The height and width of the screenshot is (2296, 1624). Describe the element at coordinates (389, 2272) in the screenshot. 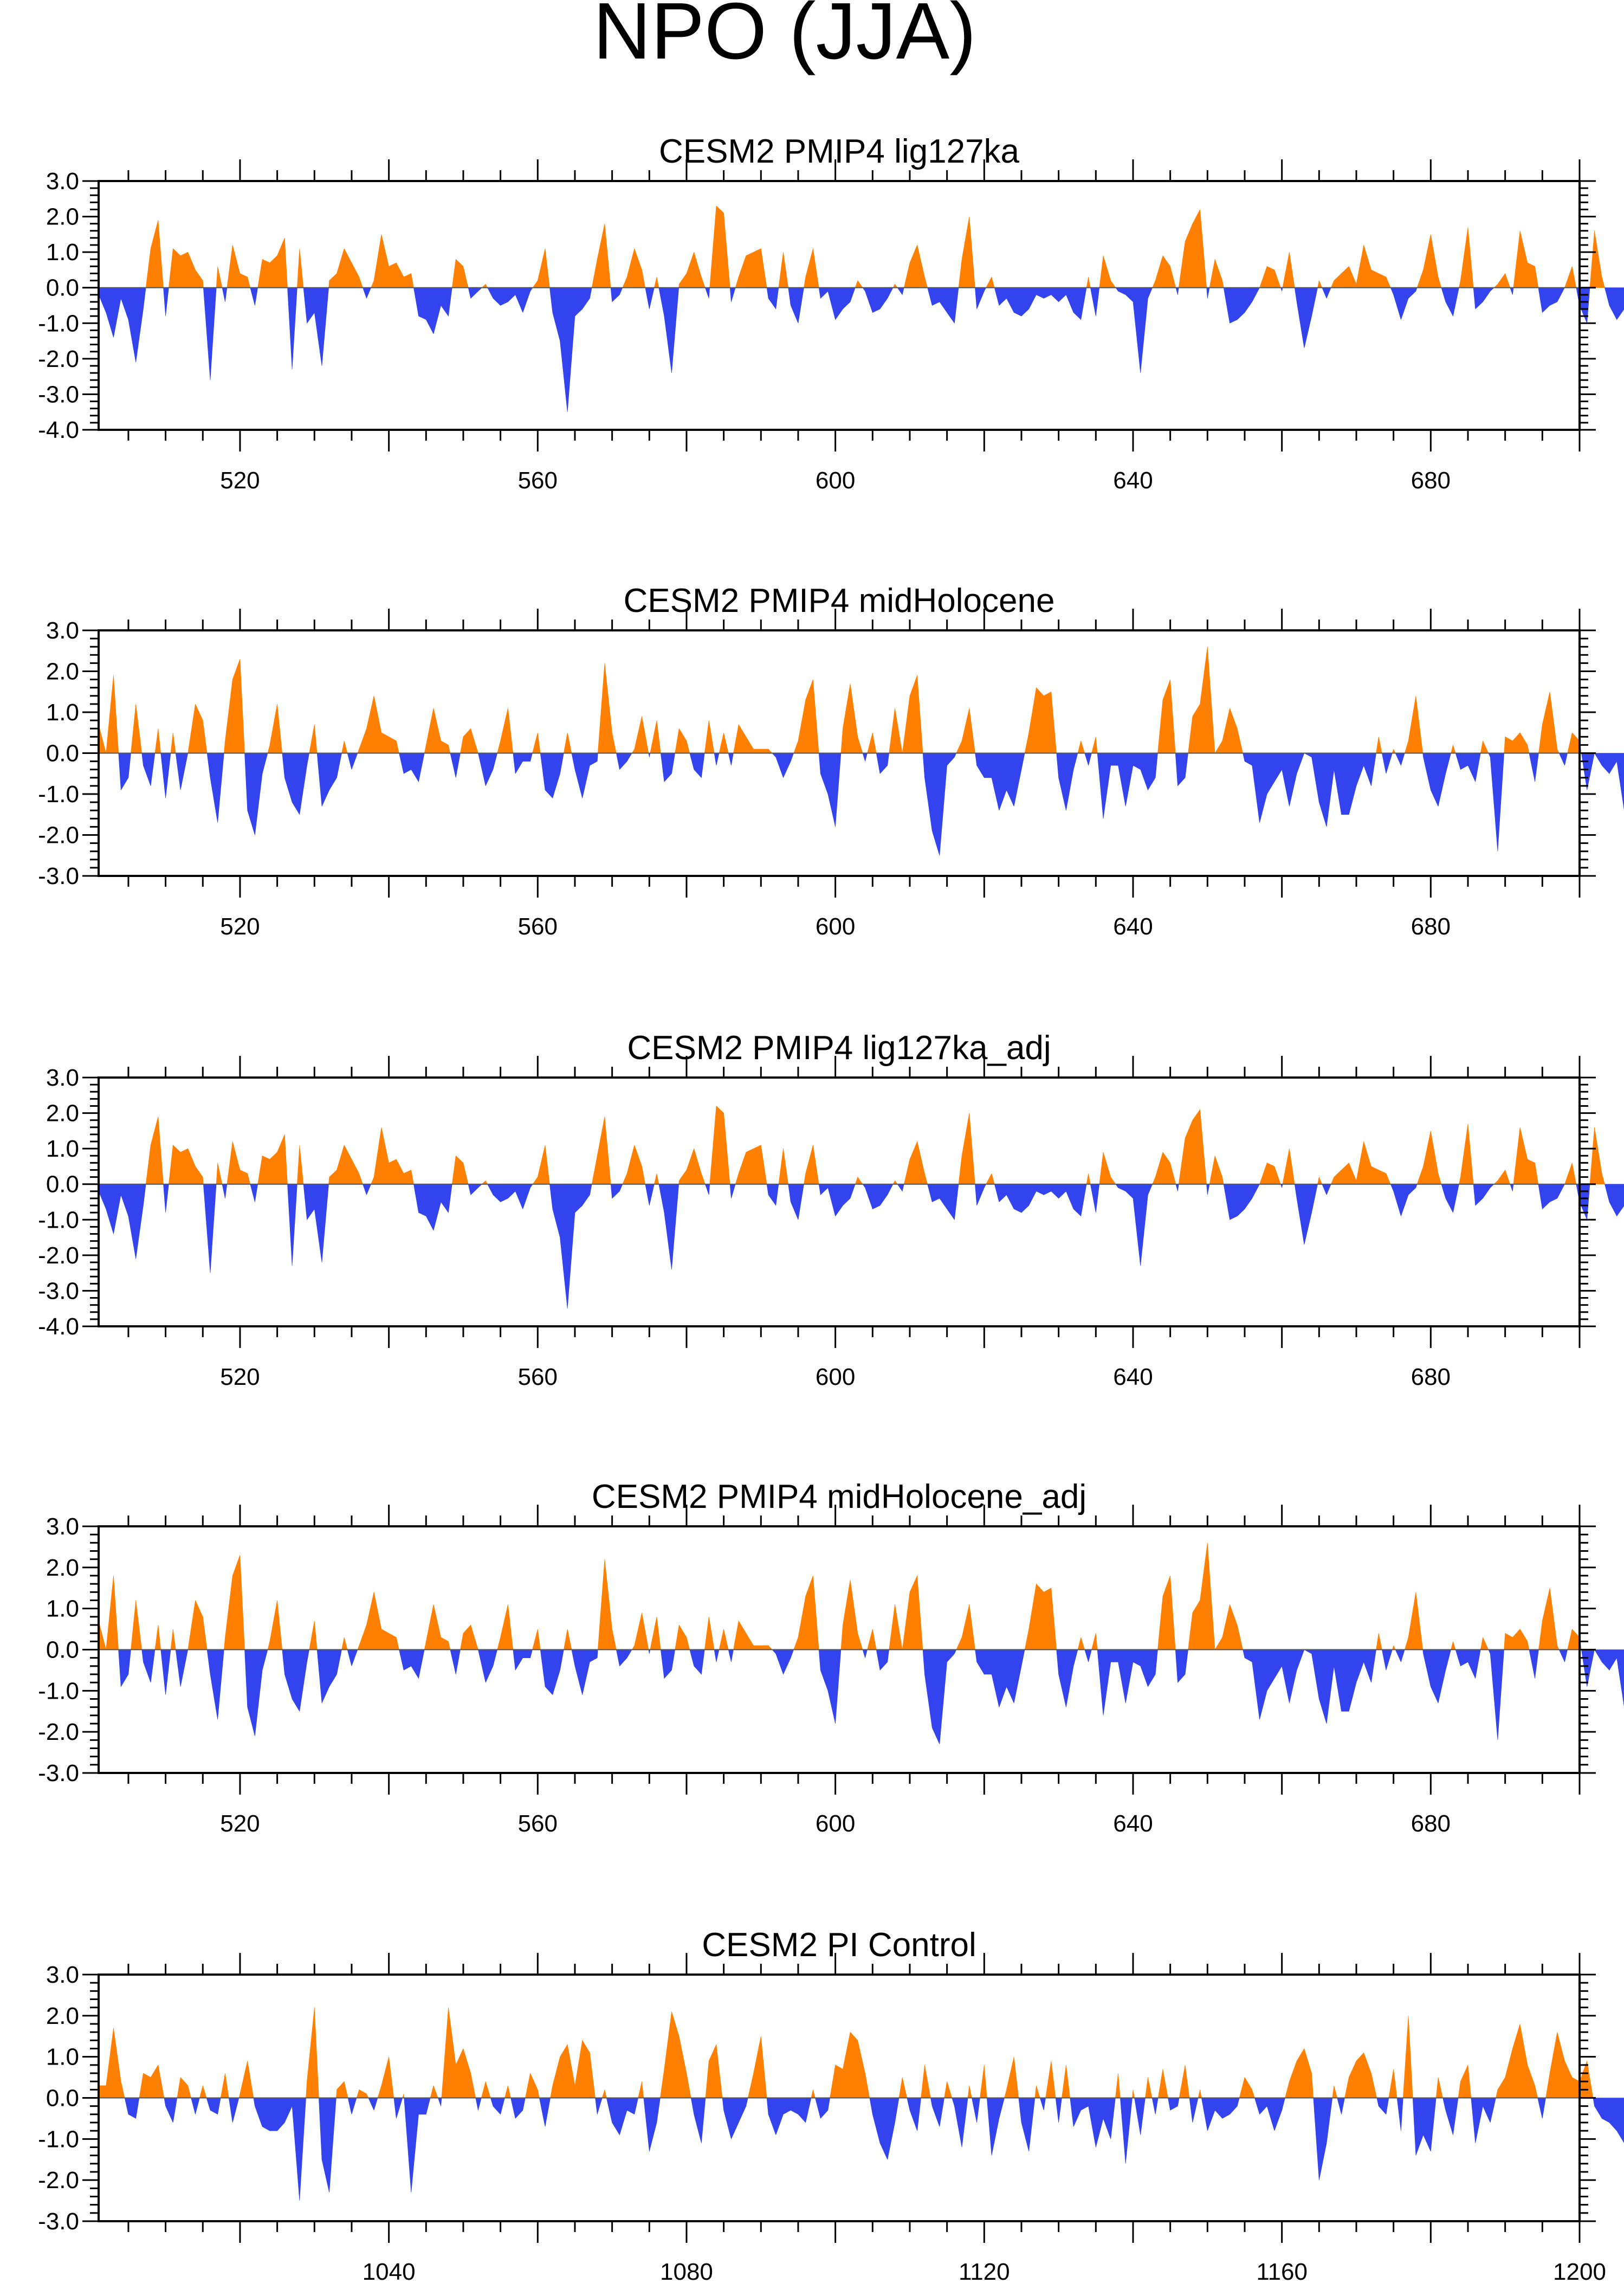

I see `x-tick-label: 1040` at that location.